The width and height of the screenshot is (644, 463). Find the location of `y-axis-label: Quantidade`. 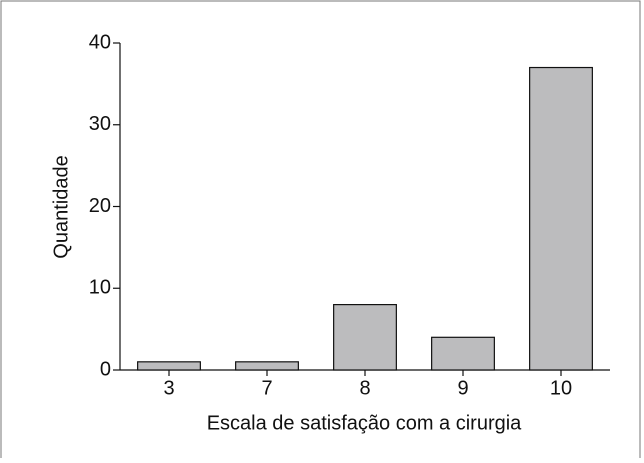

y-axis-label: Quantidade is located at coordinates (61, 206).